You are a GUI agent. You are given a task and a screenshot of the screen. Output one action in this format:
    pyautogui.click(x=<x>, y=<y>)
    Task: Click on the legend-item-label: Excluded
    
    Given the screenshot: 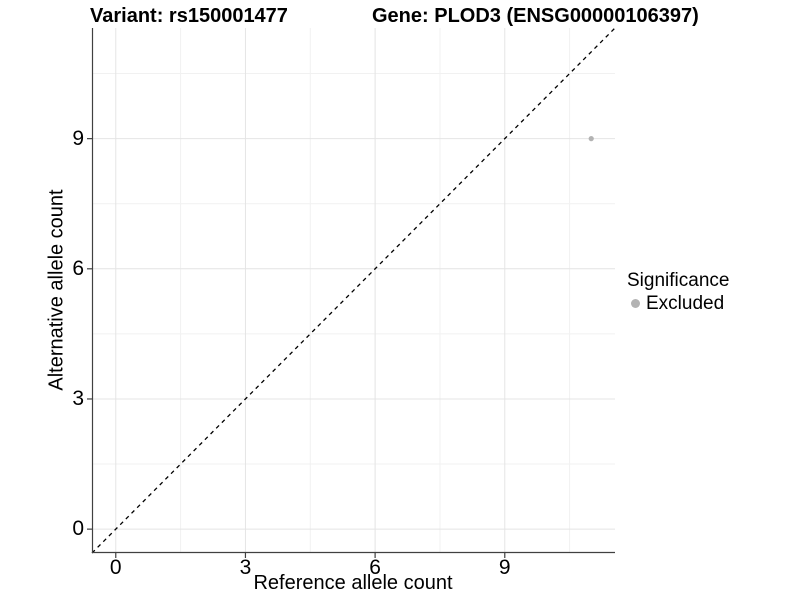 What is the action you would take?
    pyautogui.click(x=685, y=303)
    